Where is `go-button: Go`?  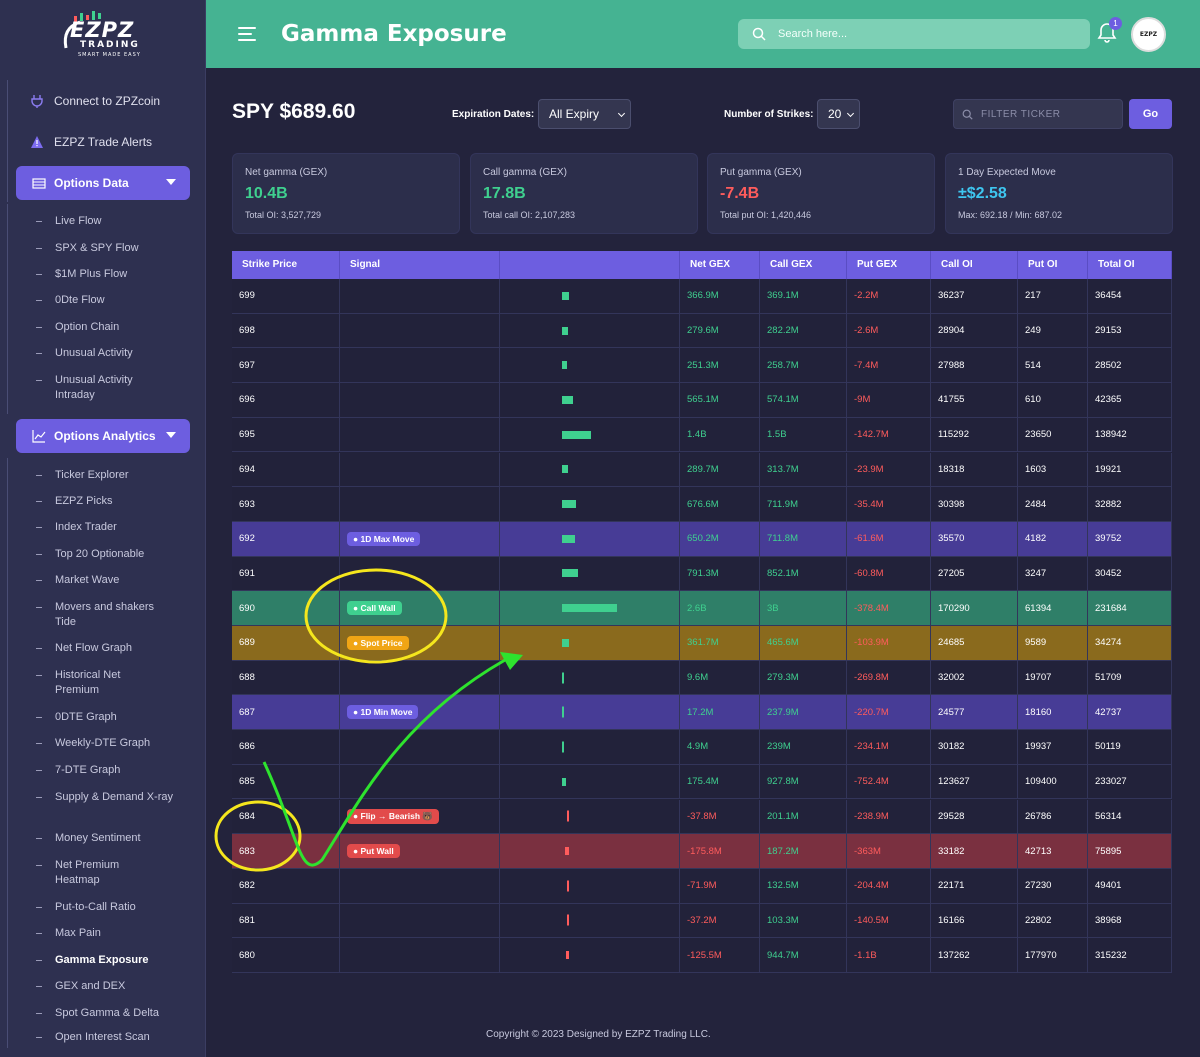 go-button: Go is located at coordinates (1150, 114).